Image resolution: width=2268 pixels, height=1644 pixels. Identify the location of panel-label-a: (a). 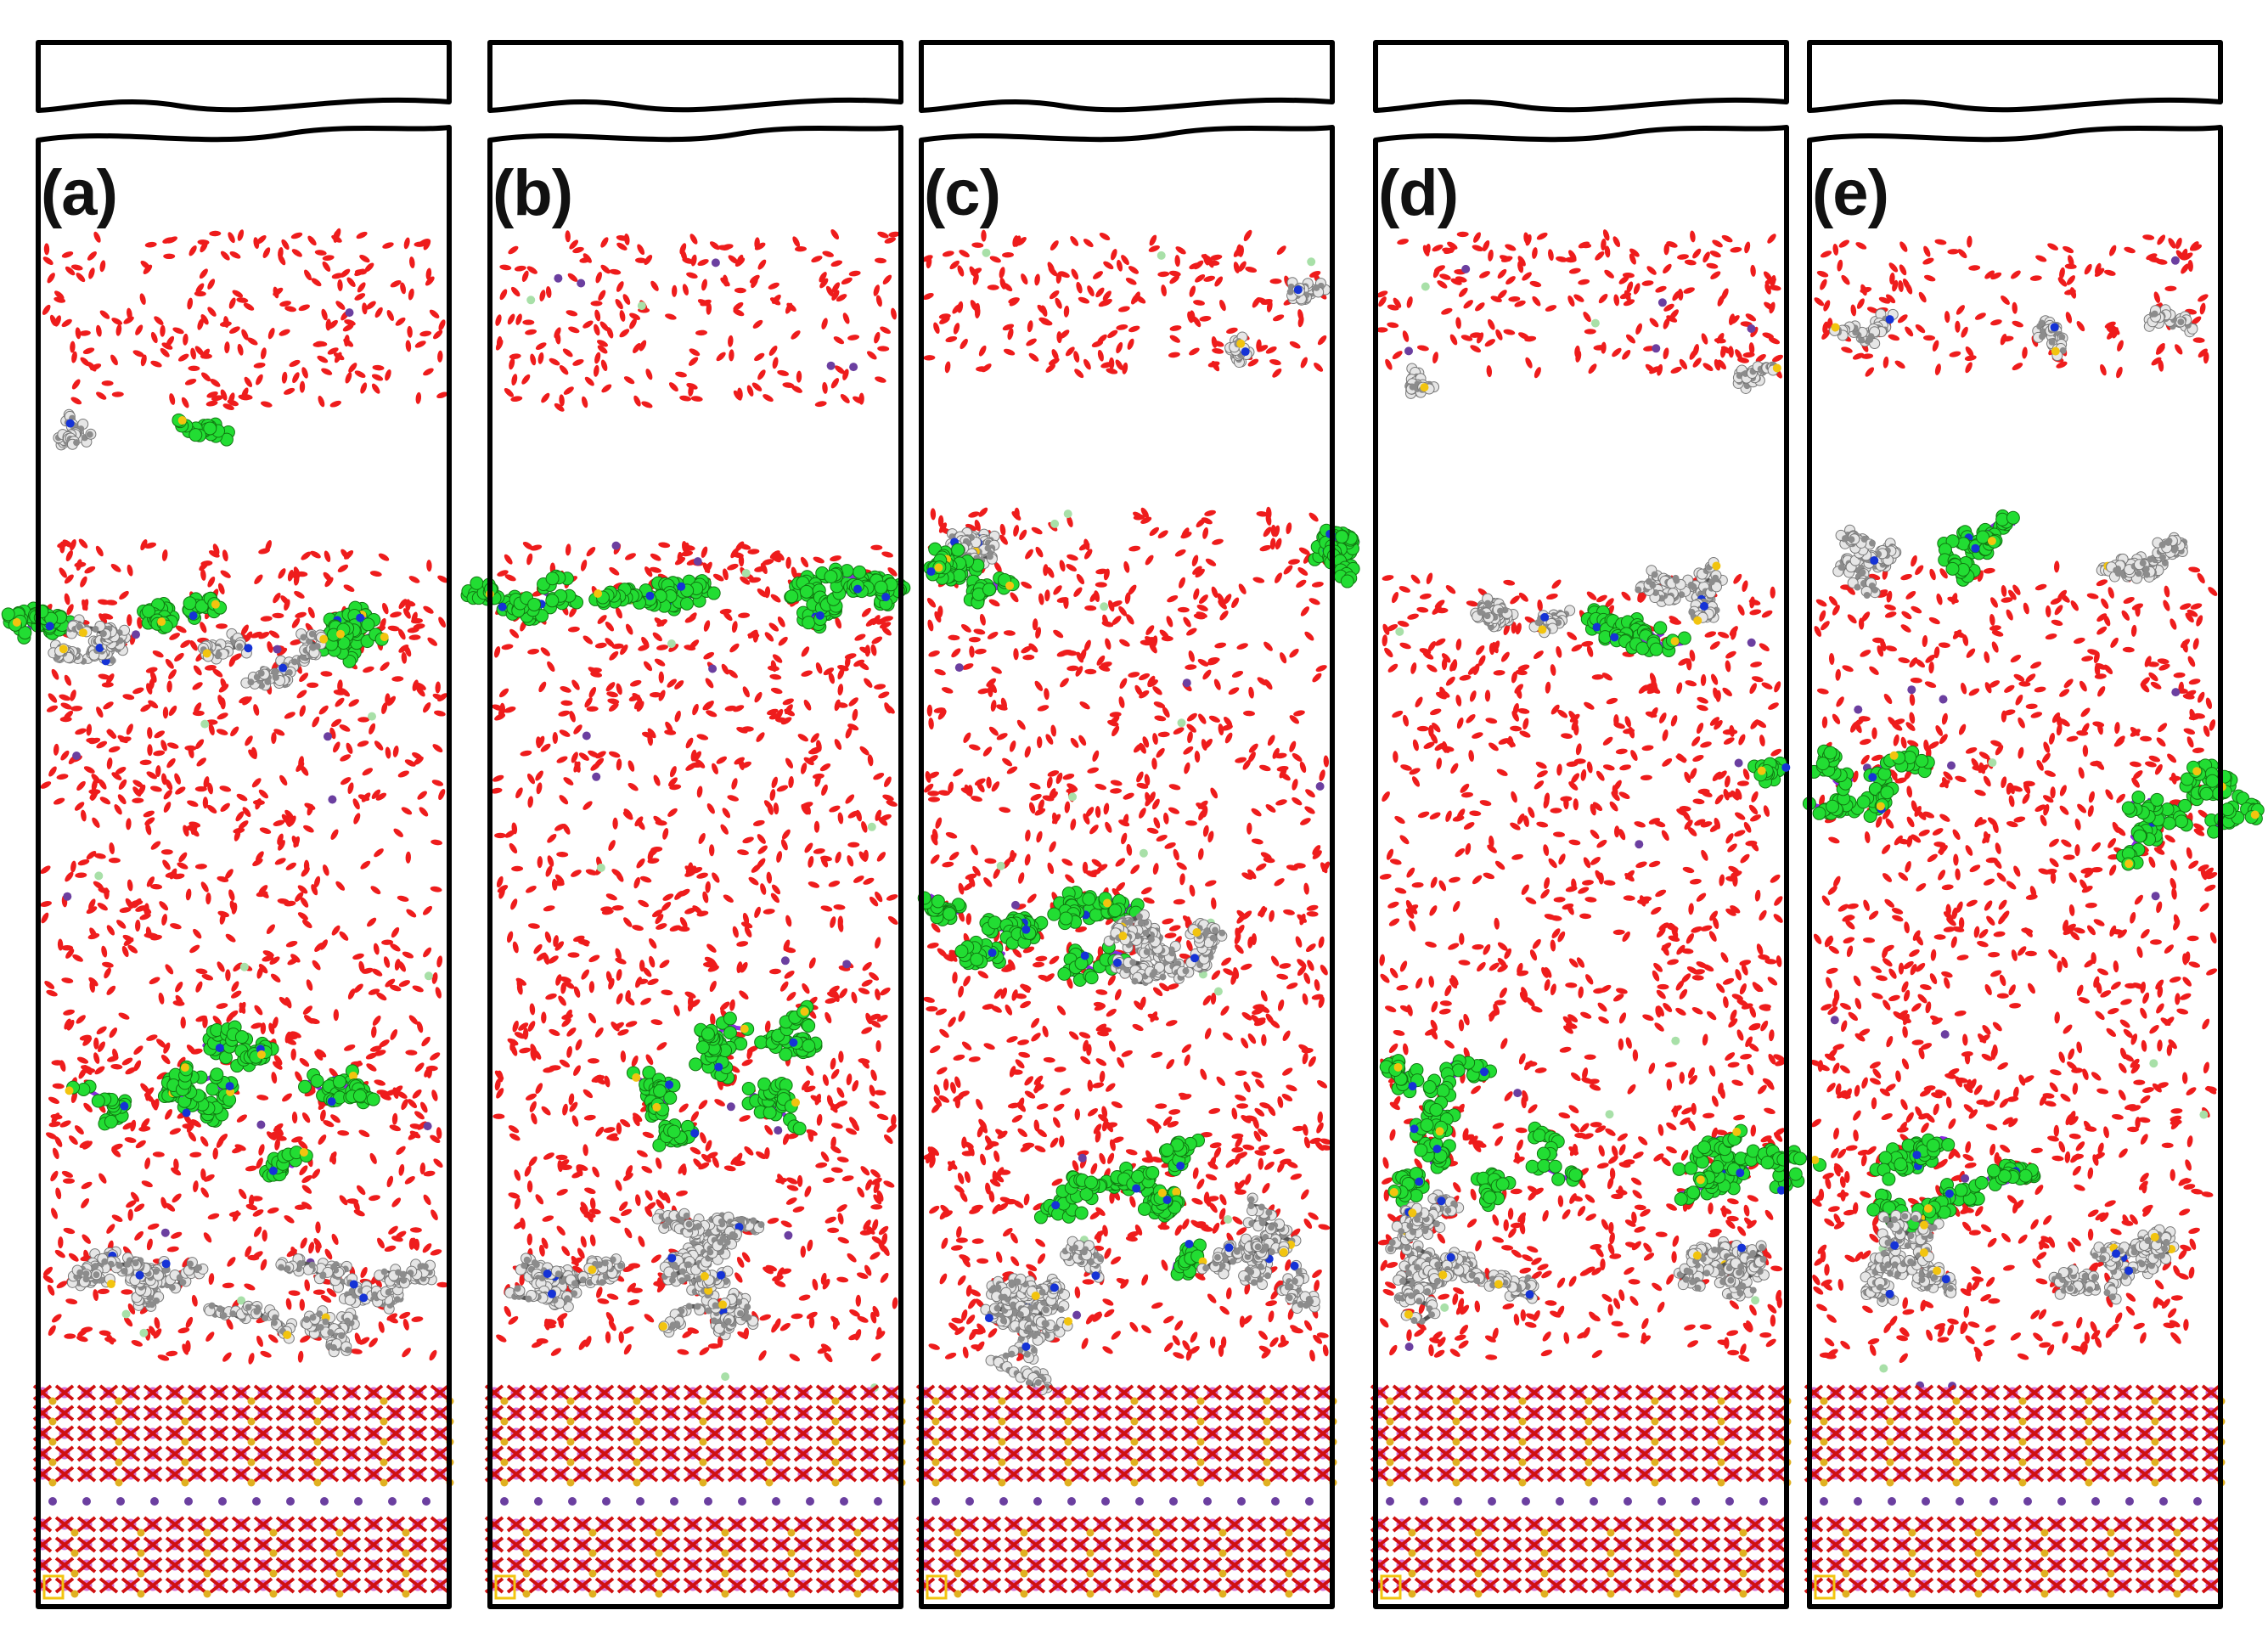
(79, 193).